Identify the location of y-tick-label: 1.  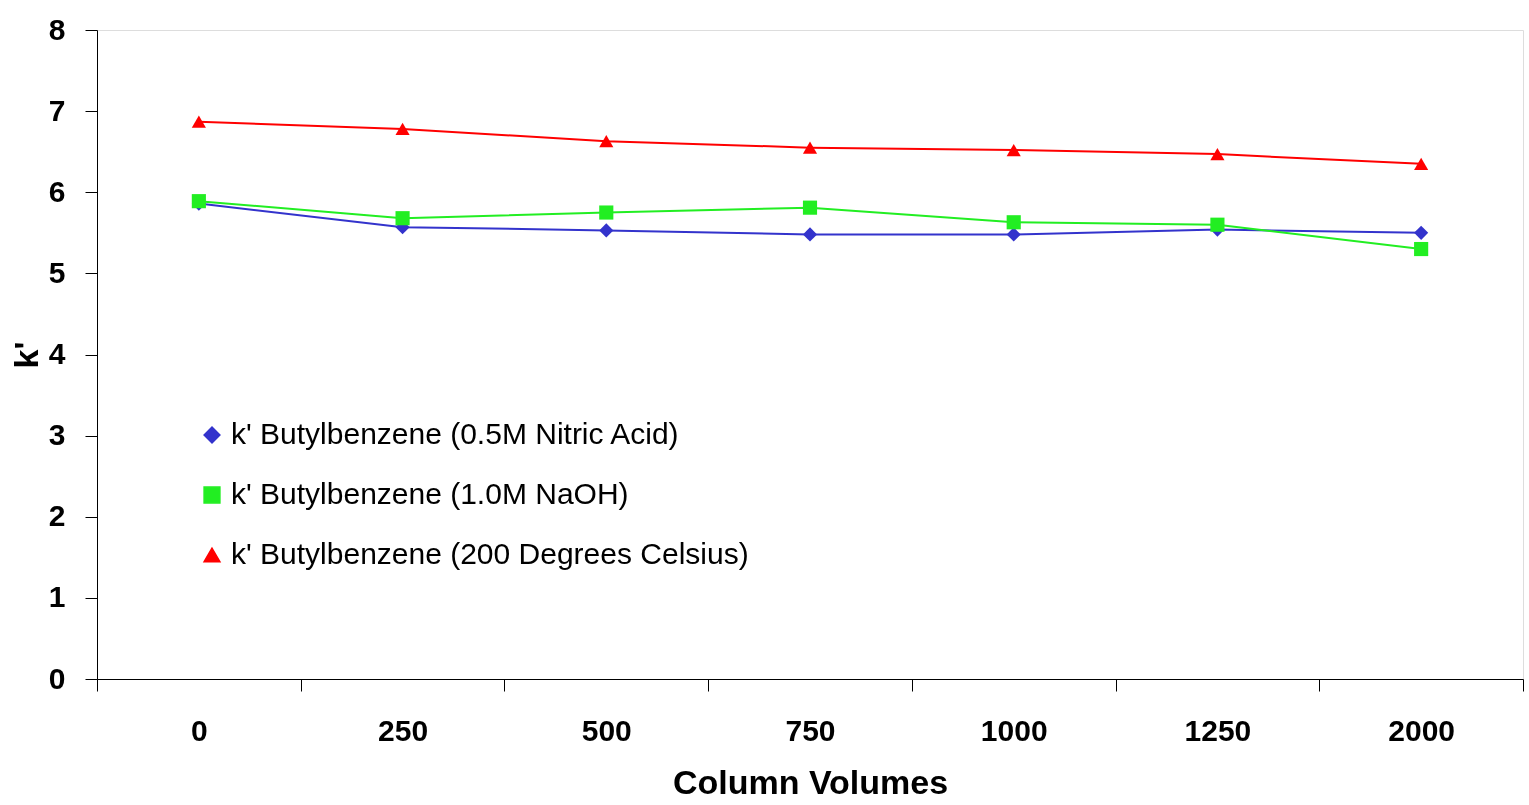
(57, 597).